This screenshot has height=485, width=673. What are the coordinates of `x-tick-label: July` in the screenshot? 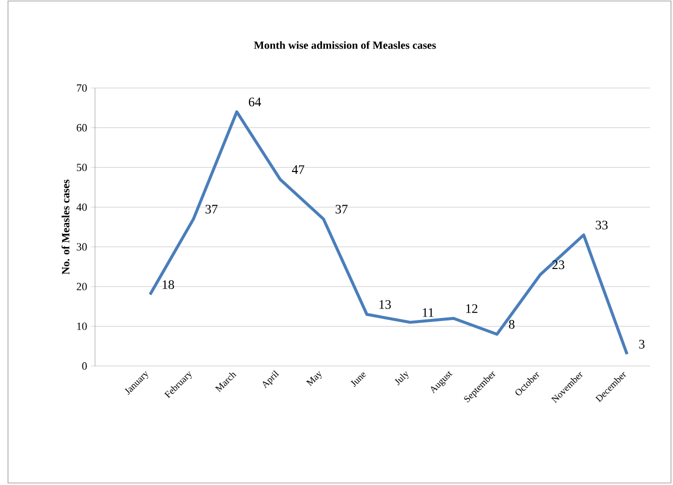 It's located at (401, 378).